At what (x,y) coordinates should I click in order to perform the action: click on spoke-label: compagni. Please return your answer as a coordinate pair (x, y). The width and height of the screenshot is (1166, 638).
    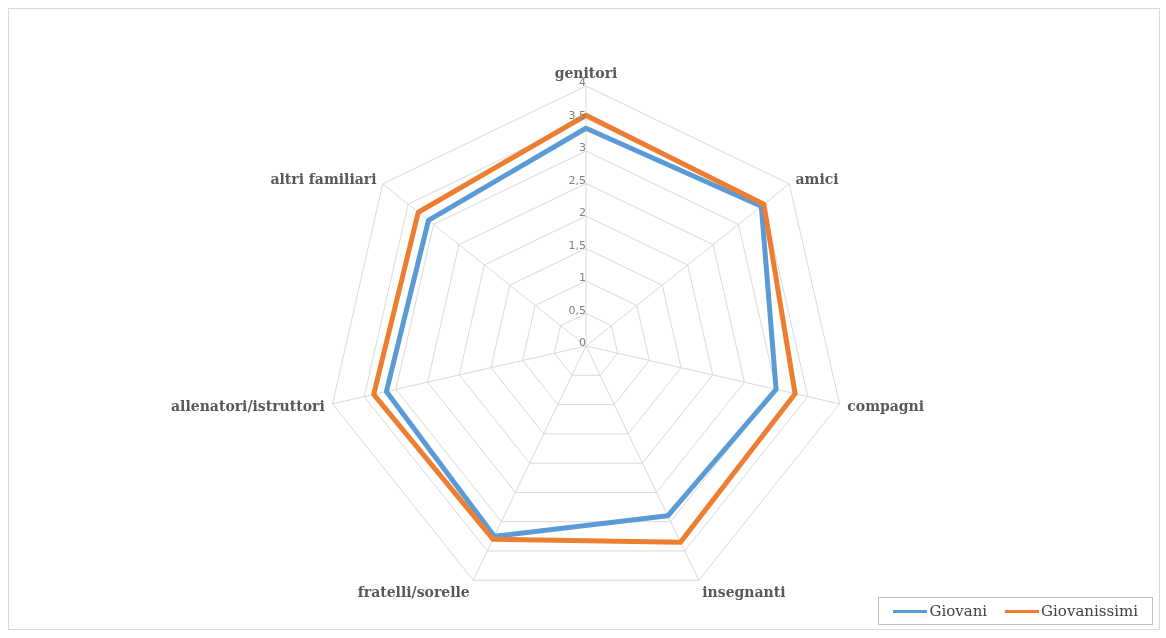
    Looking at the image, I should click on (886, 405).